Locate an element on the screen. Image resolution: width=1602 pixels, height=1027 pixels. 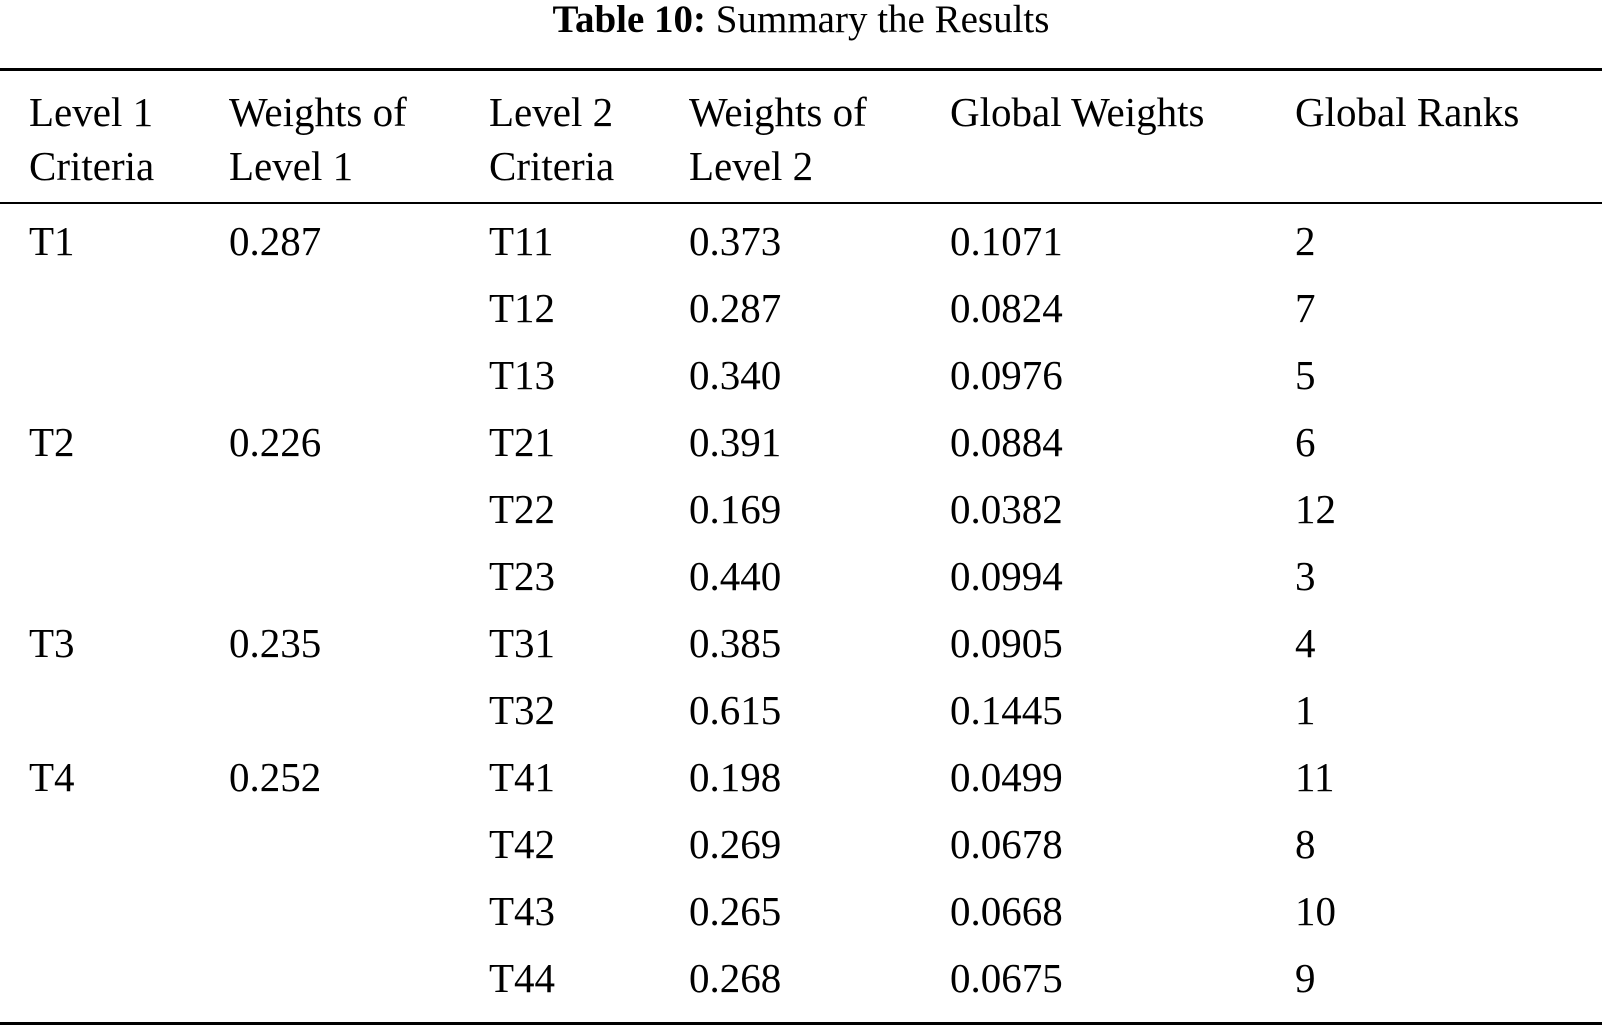
table-cell: 0.391 is located at coordinates (735, 442).